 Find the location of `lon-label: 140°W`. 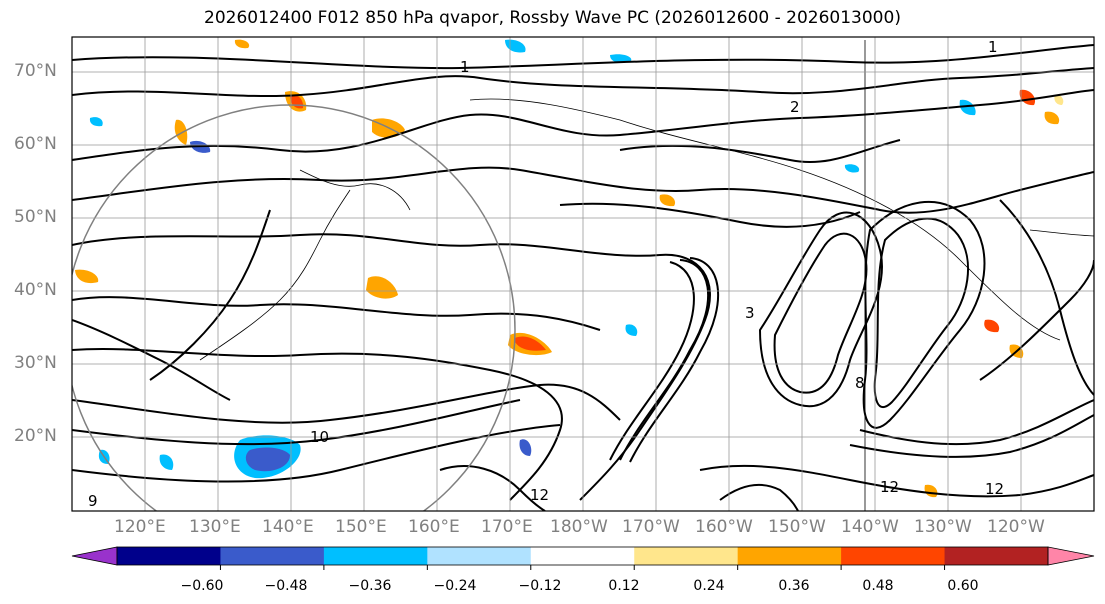

lon-label: 140°W is located at coordinates (870, 527).